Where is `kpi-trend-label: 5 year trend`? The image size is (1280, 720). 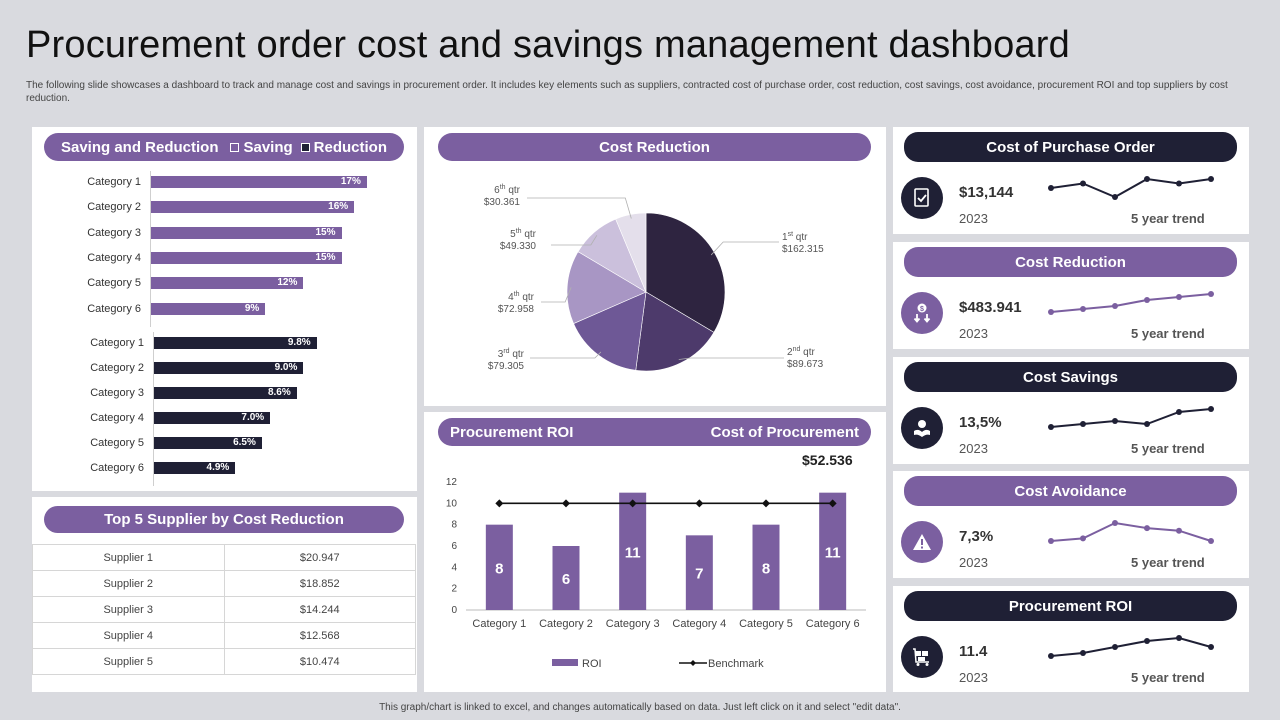
kpi-trend-label: 5 year trend is located at coordinates (1168, 562).